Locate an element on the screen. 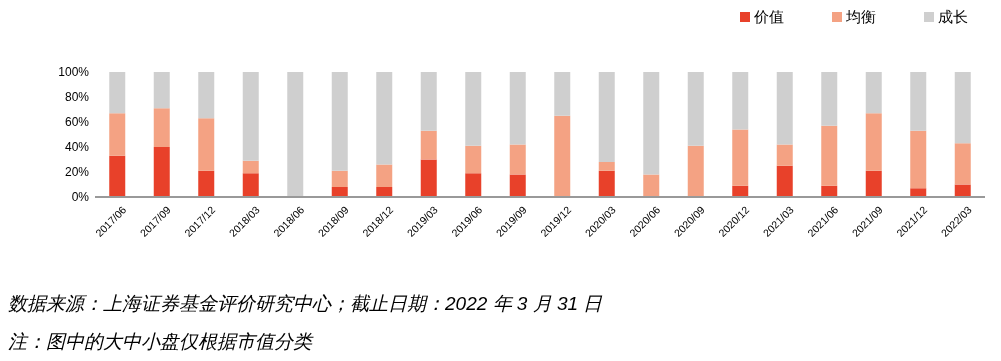  y-tick-label: 20% is located at coordinates (77, 172).